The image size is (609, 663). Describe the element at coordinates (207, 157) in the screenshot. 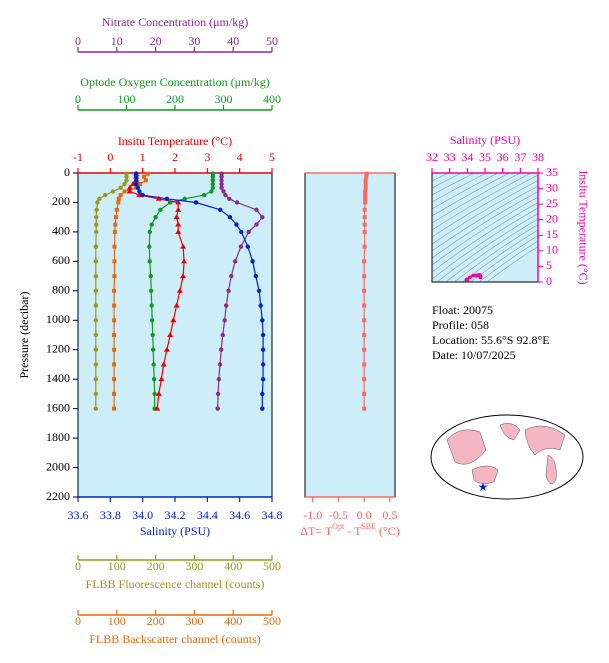

I see `tick-label: 3` at that location.